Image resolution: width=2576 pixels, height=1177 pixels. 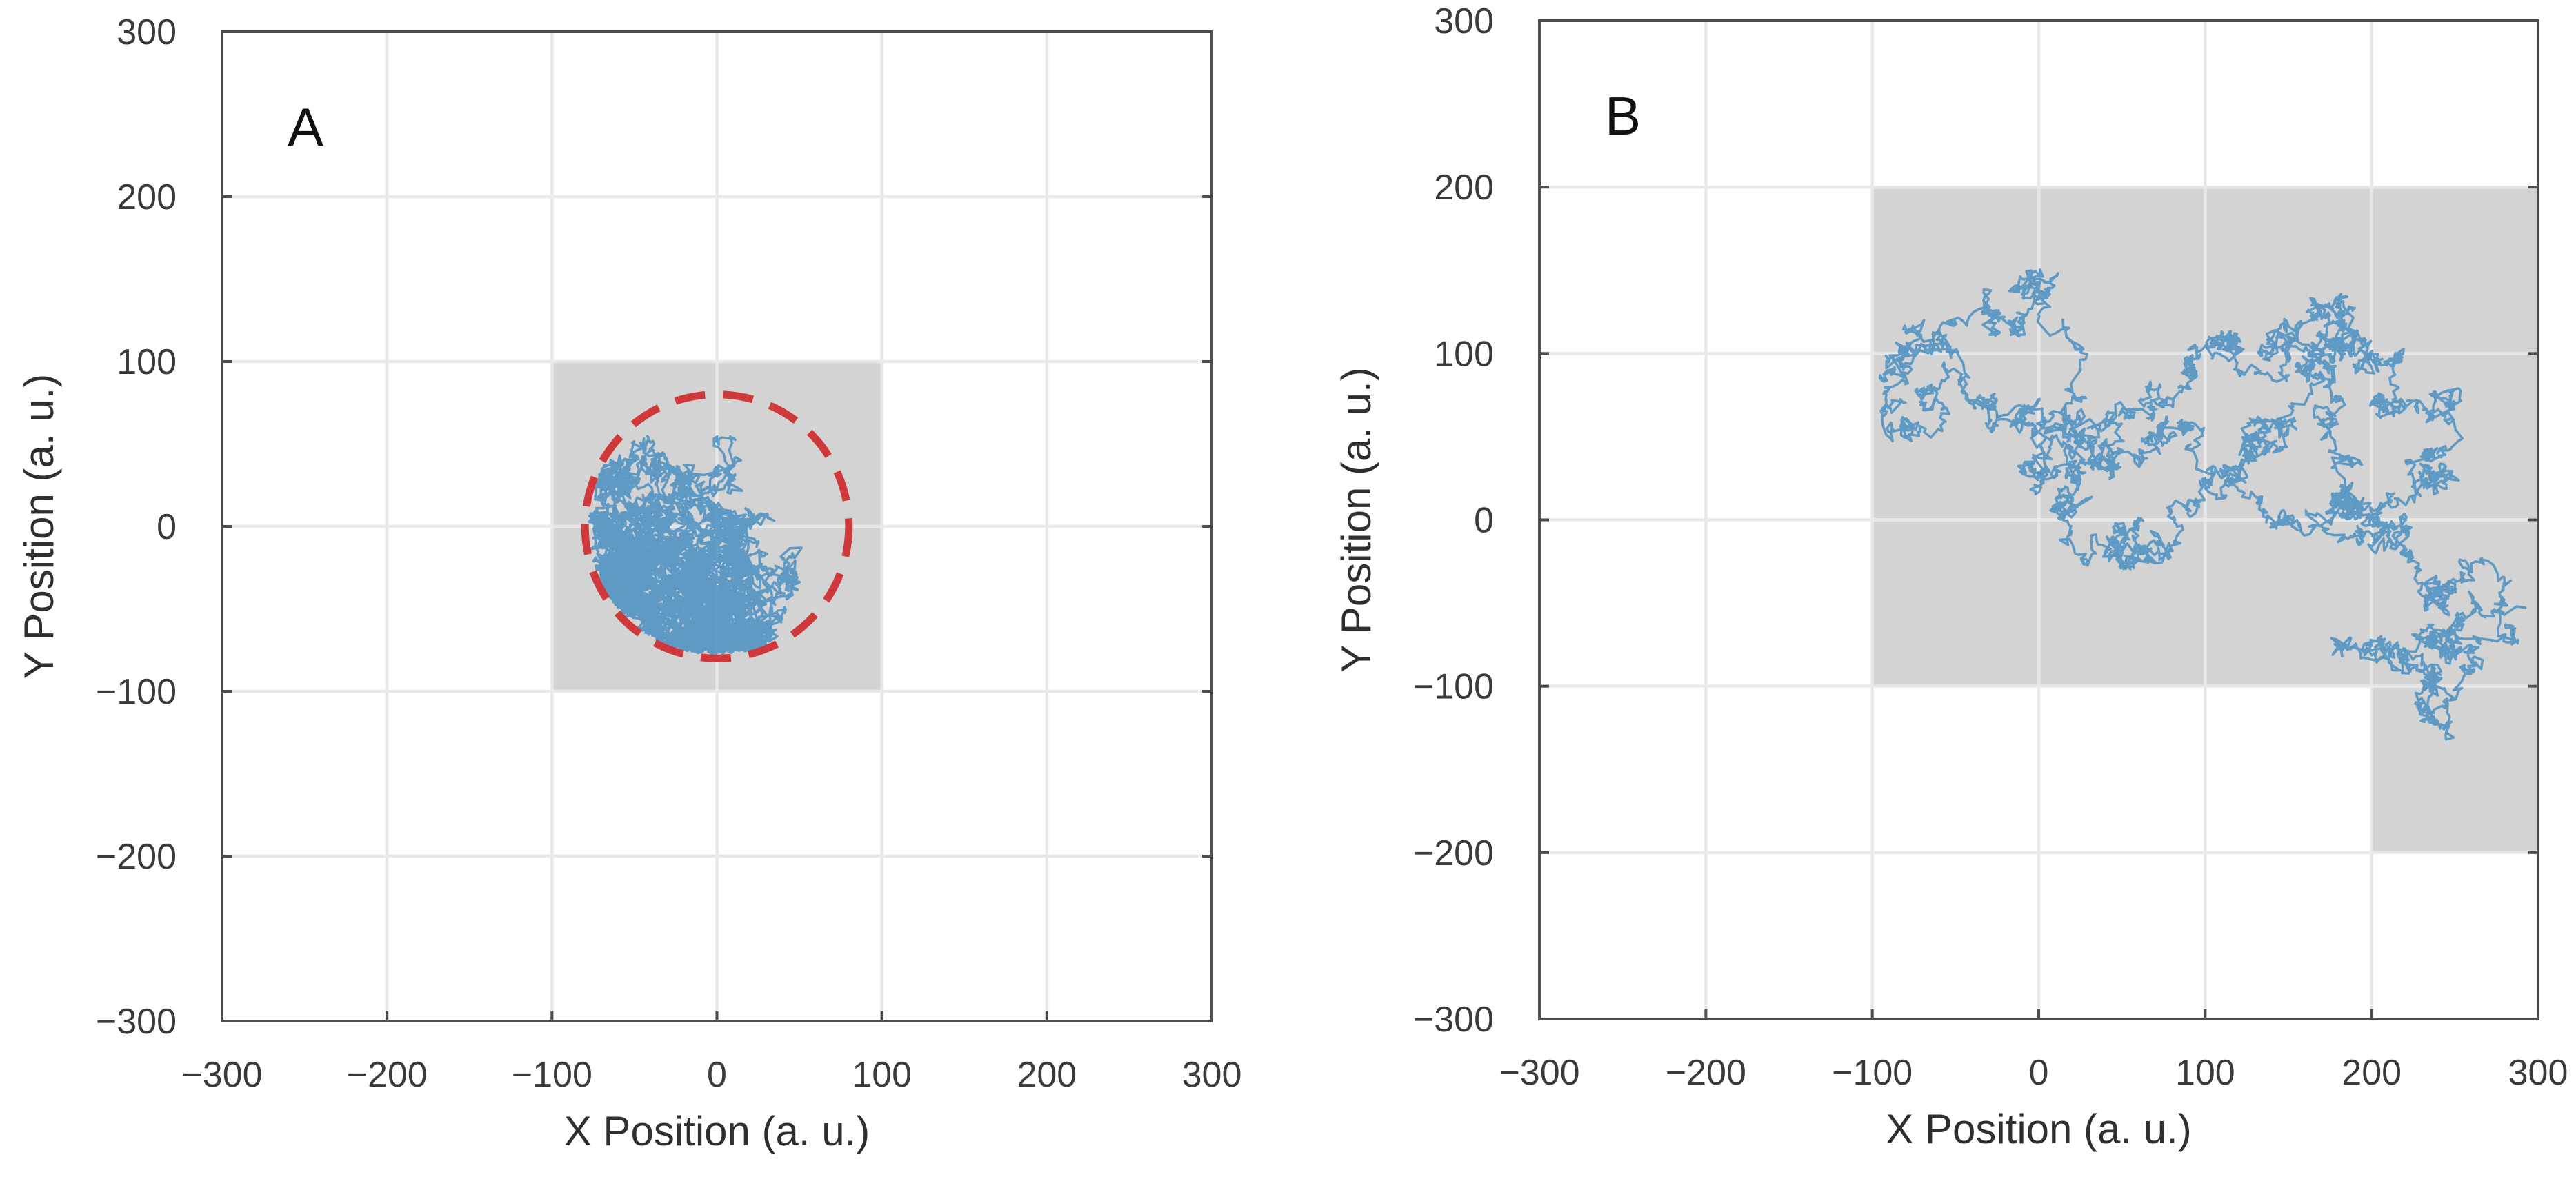 What do you see at coordinates (305, 127) in the screenshot?
I see `panel-label: A` at bounding box center [305, 127].